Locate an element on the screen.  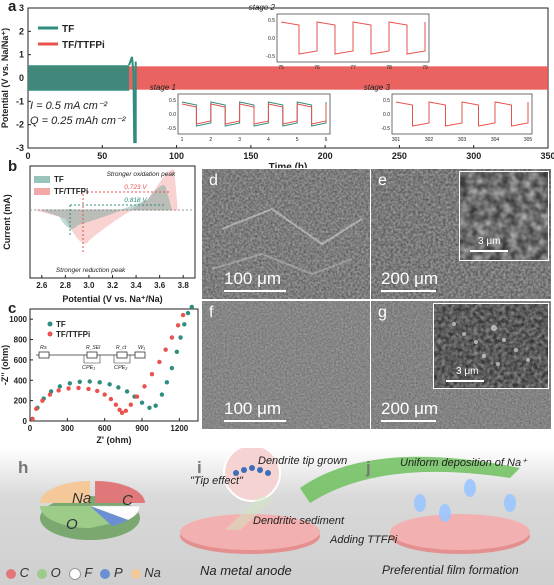
sem-g-inset-scale-text: 3 μm is located at coordinates (467, 371).